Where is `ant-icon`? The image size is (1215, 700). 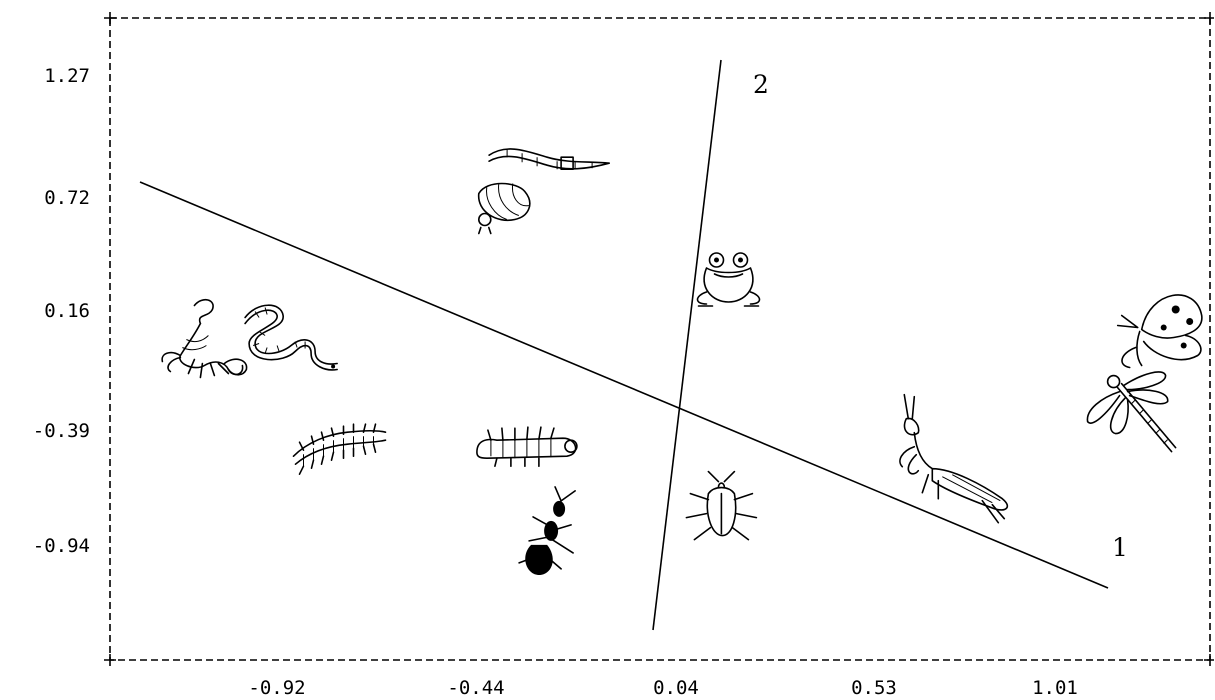 ant-icon is located at coordinates (547, 531).